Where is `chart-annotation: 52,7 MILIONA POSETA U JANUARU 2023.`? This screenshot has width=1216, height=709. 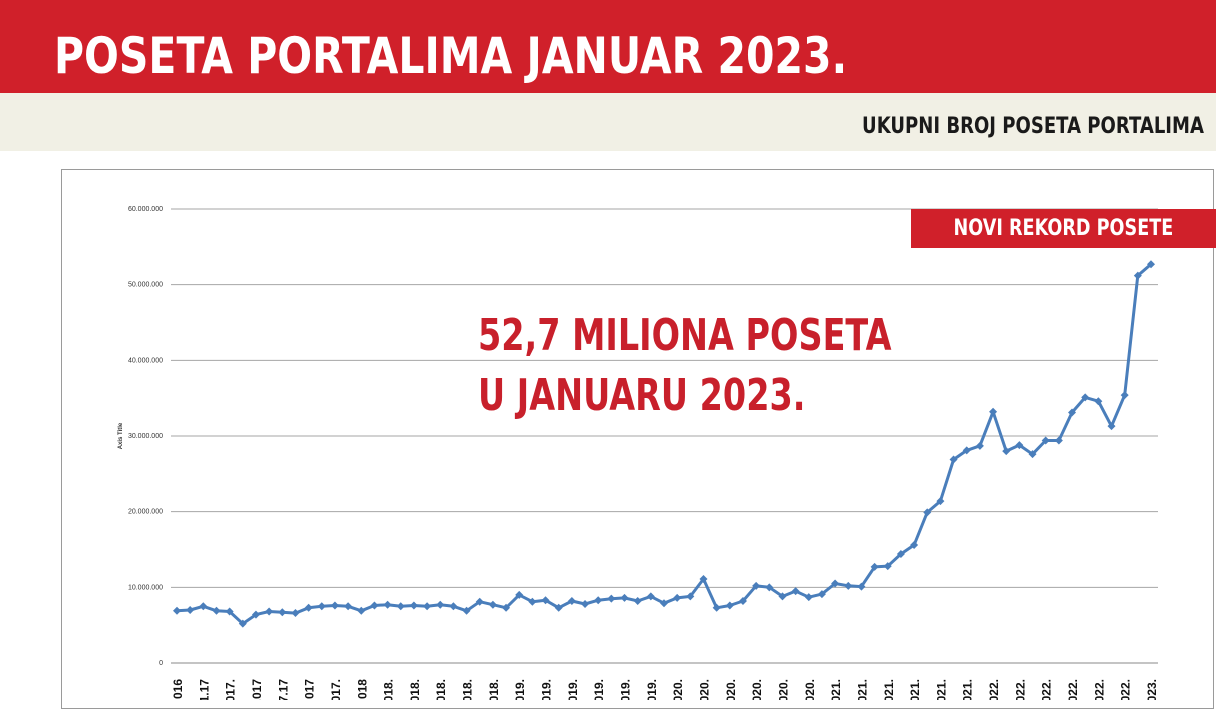
chart-annotation: 52,7 MILIONA POSETA U JANUARU 2023. is located at coordinates (685, 366).